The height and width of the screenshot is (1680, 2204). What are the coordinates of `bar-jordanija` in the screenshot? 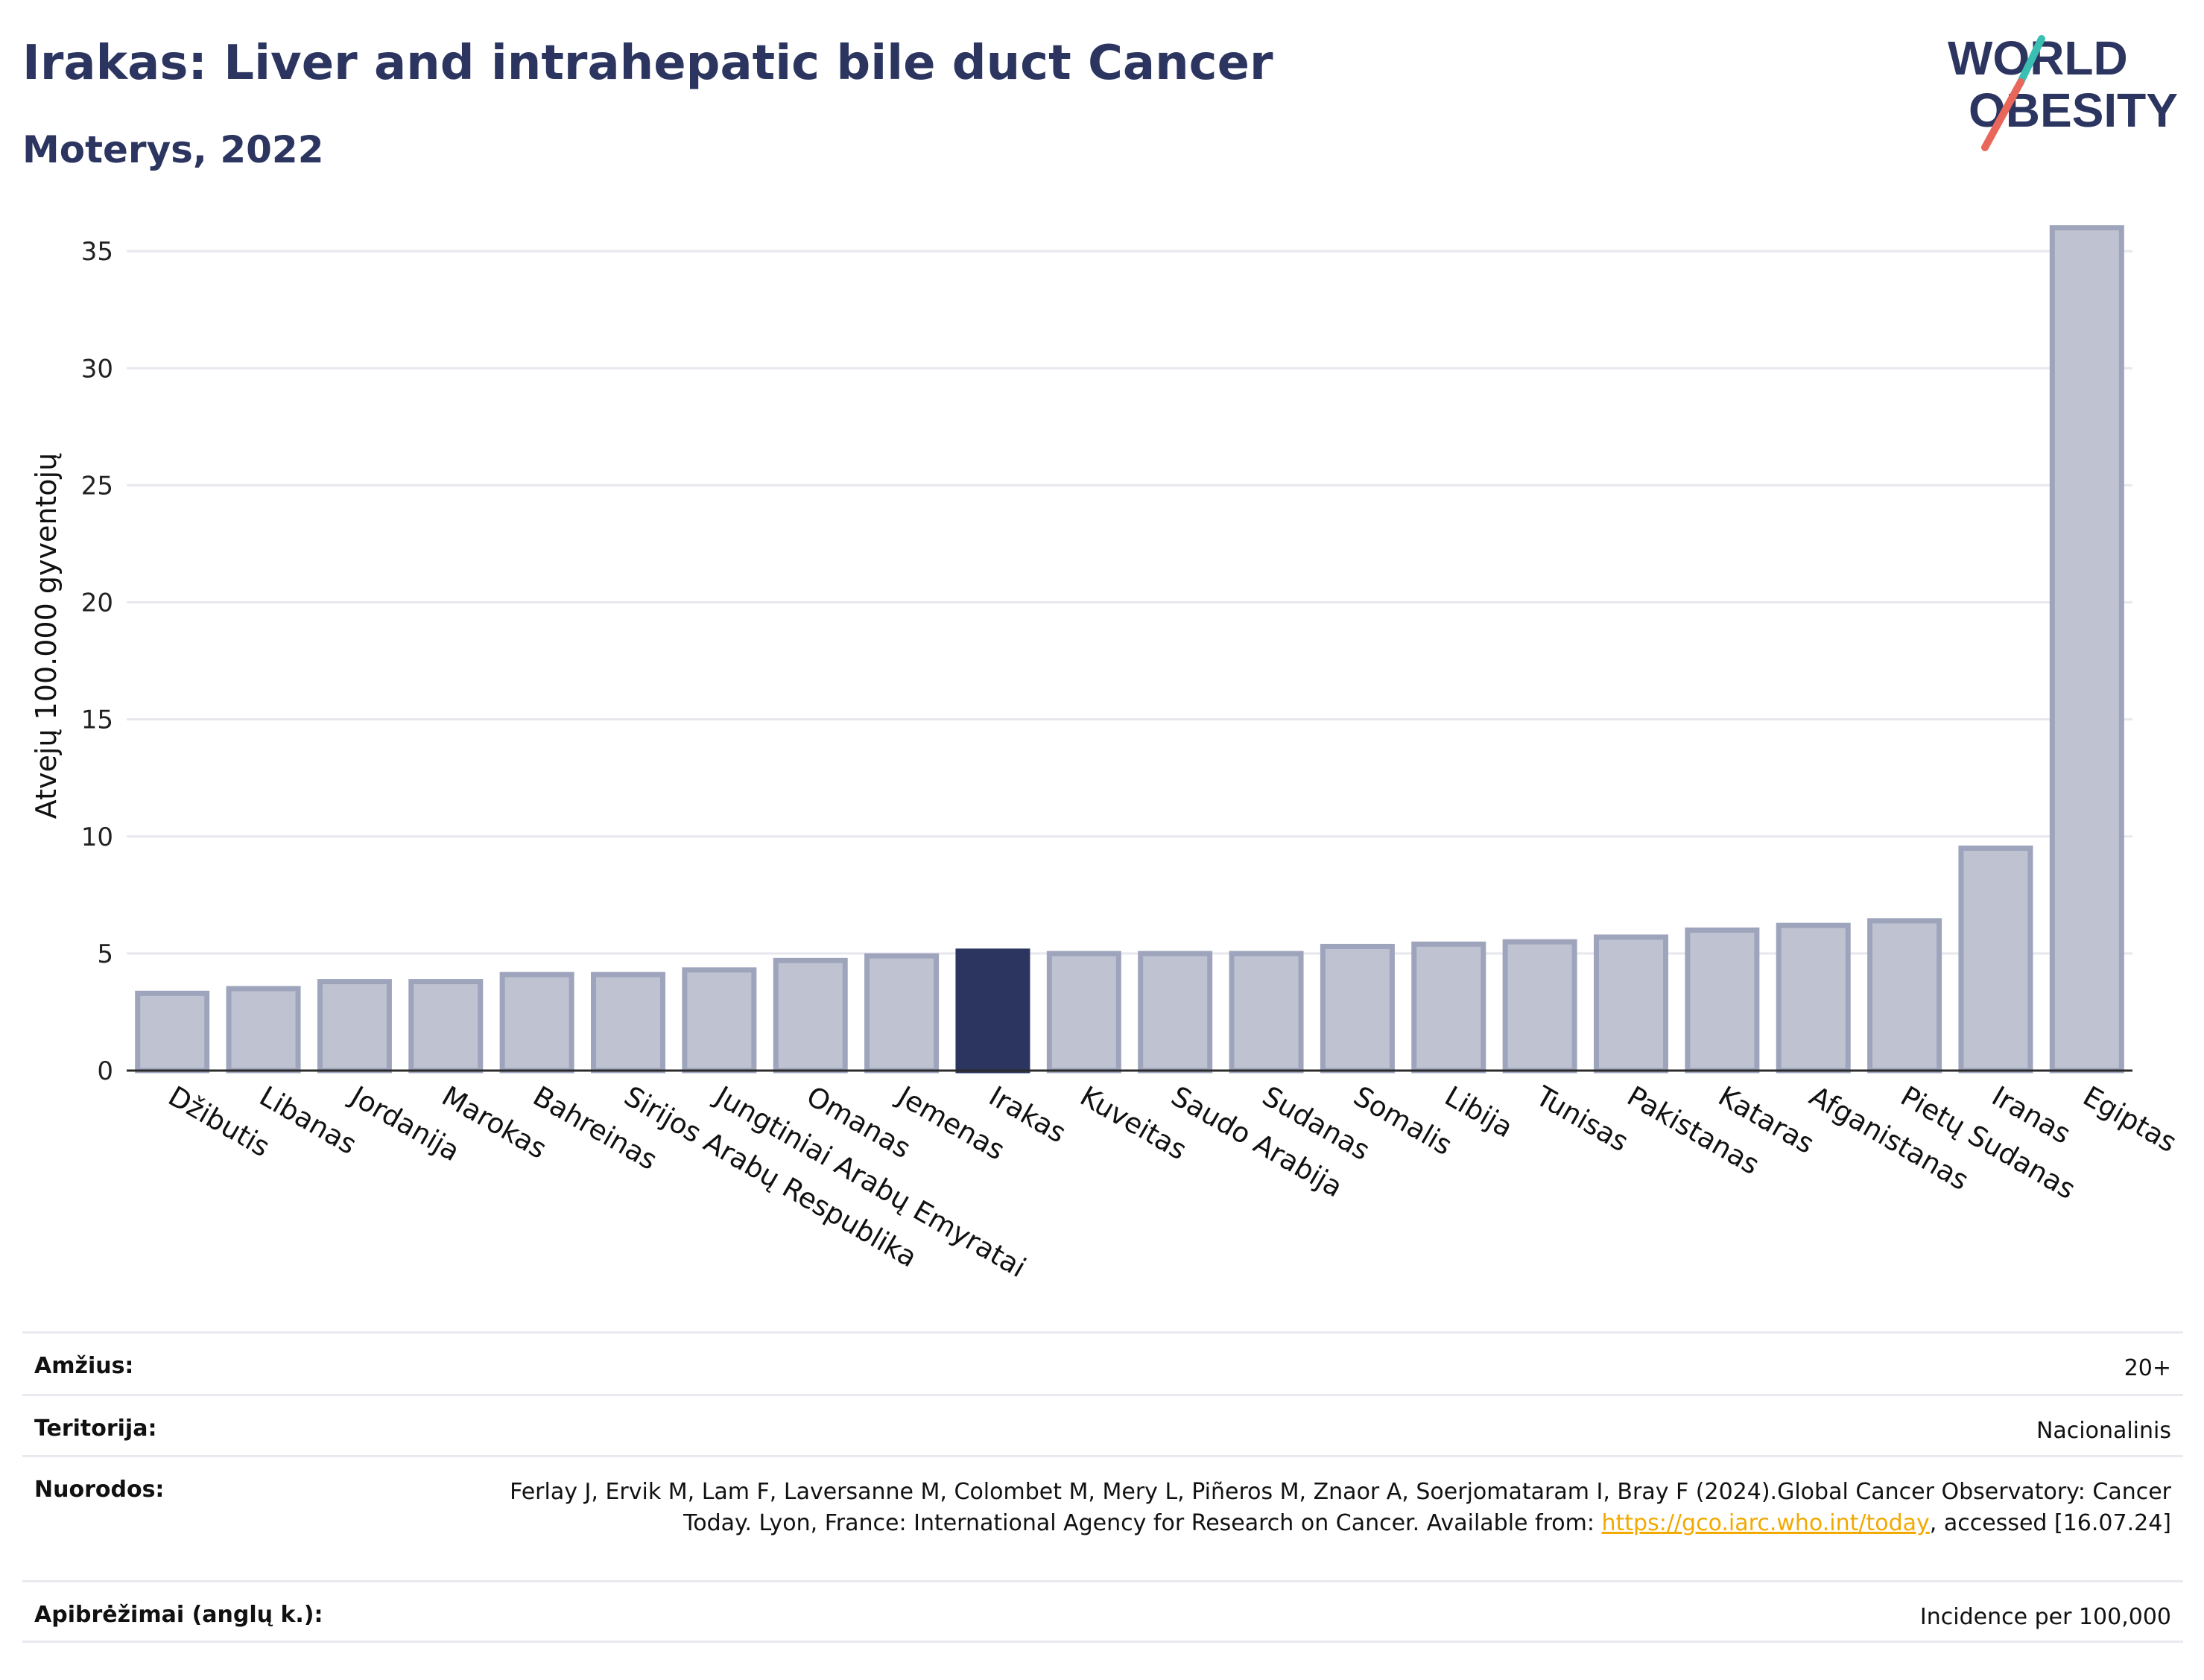 It's located at (354, 1026).